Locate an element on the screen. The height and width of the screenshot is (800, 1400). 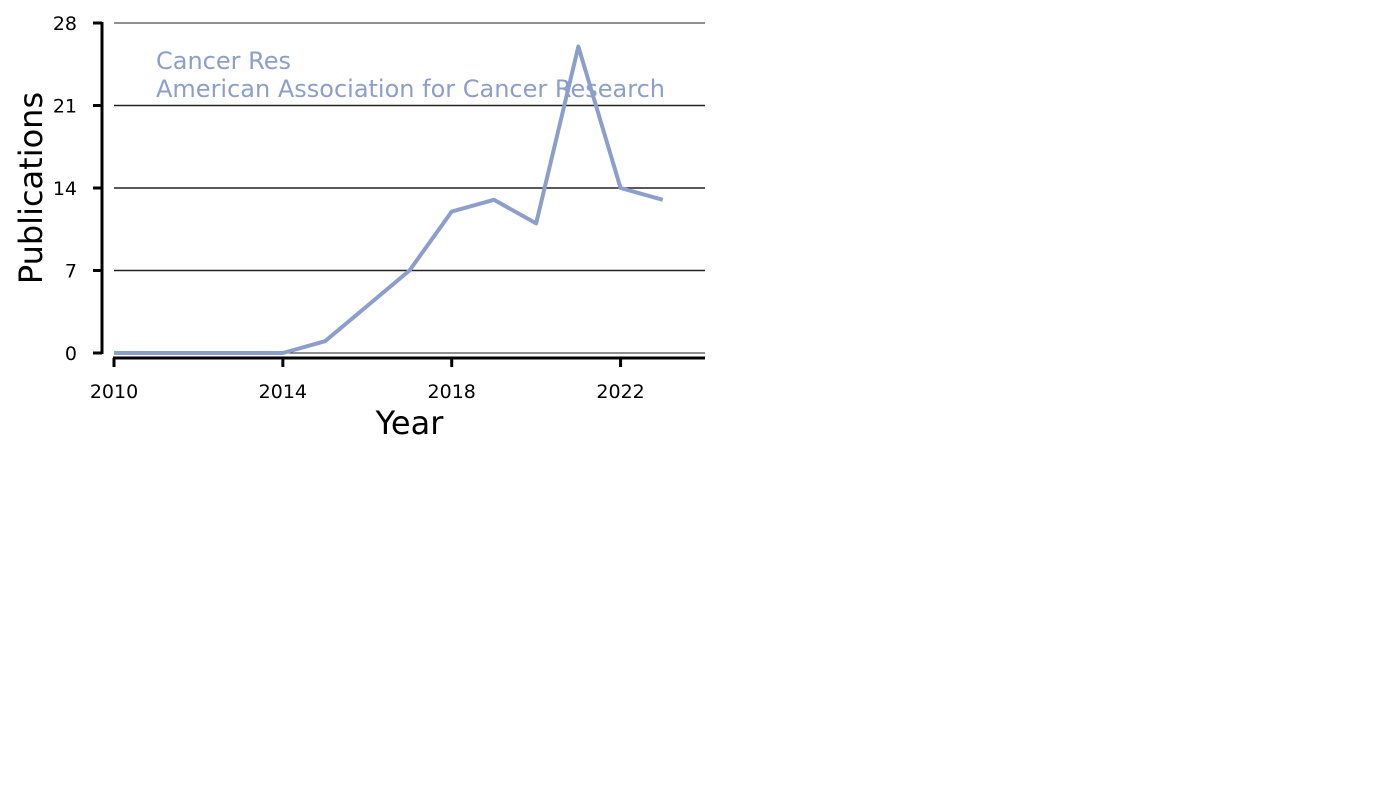
x-ticks: 2010 2014 2018 2022 is located at coordinates (367, 380).